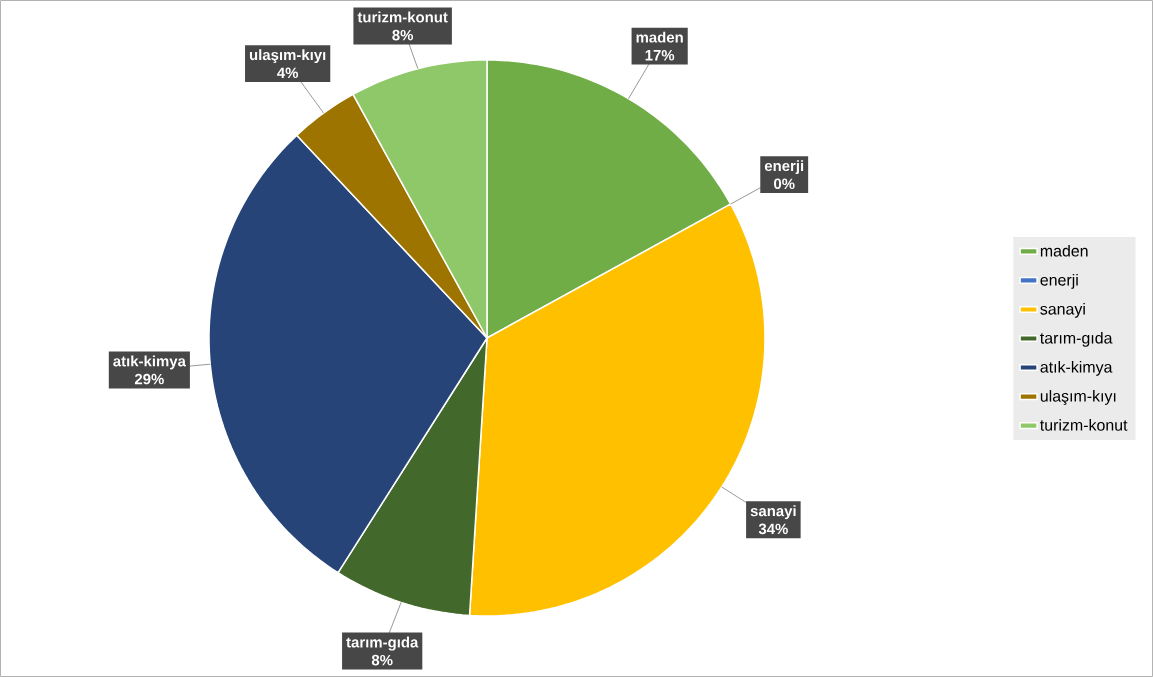 Image resolution: width=1153 pixels, height=677 pixels. I want to click on legend-label: enerji, so click(1059, 281).